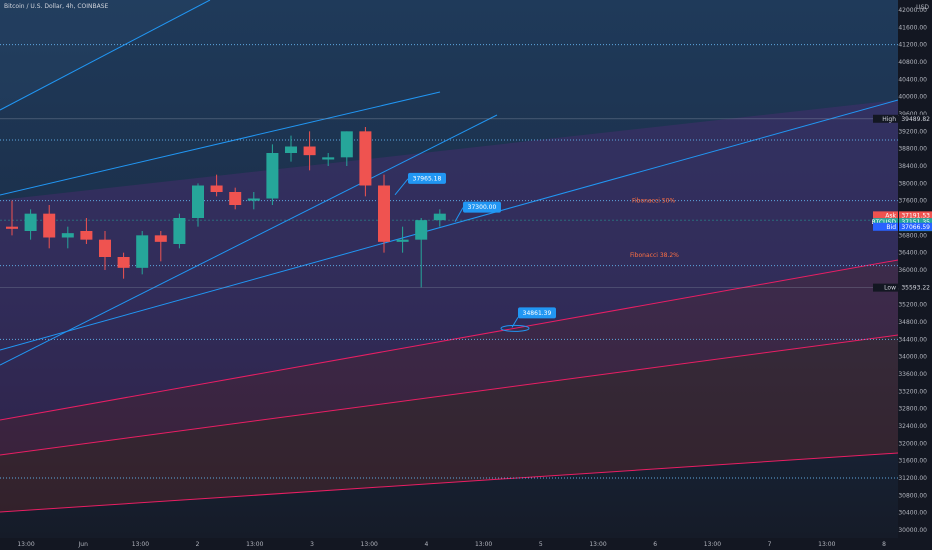 The height and width of the screenshot is (550, 932). What do you see at coordinates (922, 7) in the screenshot?
I see `currency-label: USD` at bounding box center [922, 7].